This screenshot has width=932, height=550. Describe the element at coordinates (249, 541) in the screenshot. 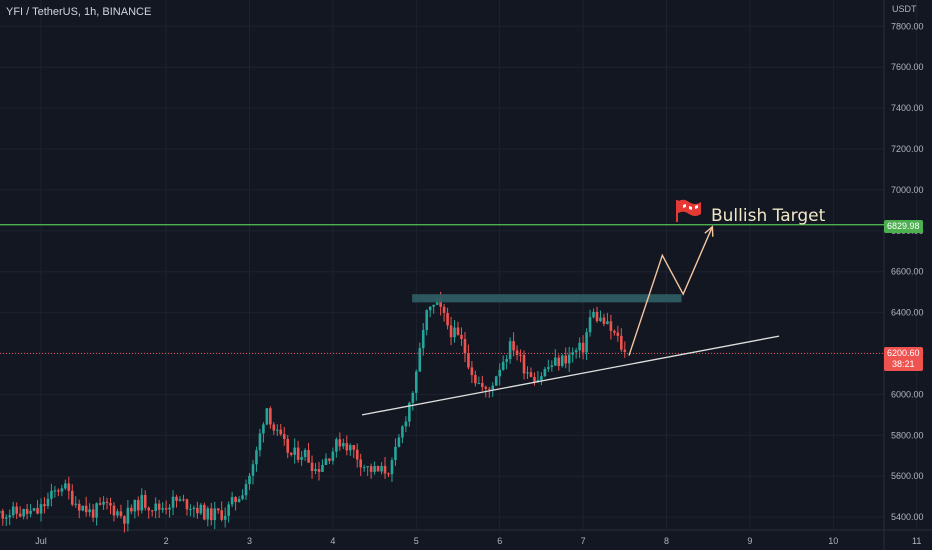

I see `time-tick-label: 3` at that location.